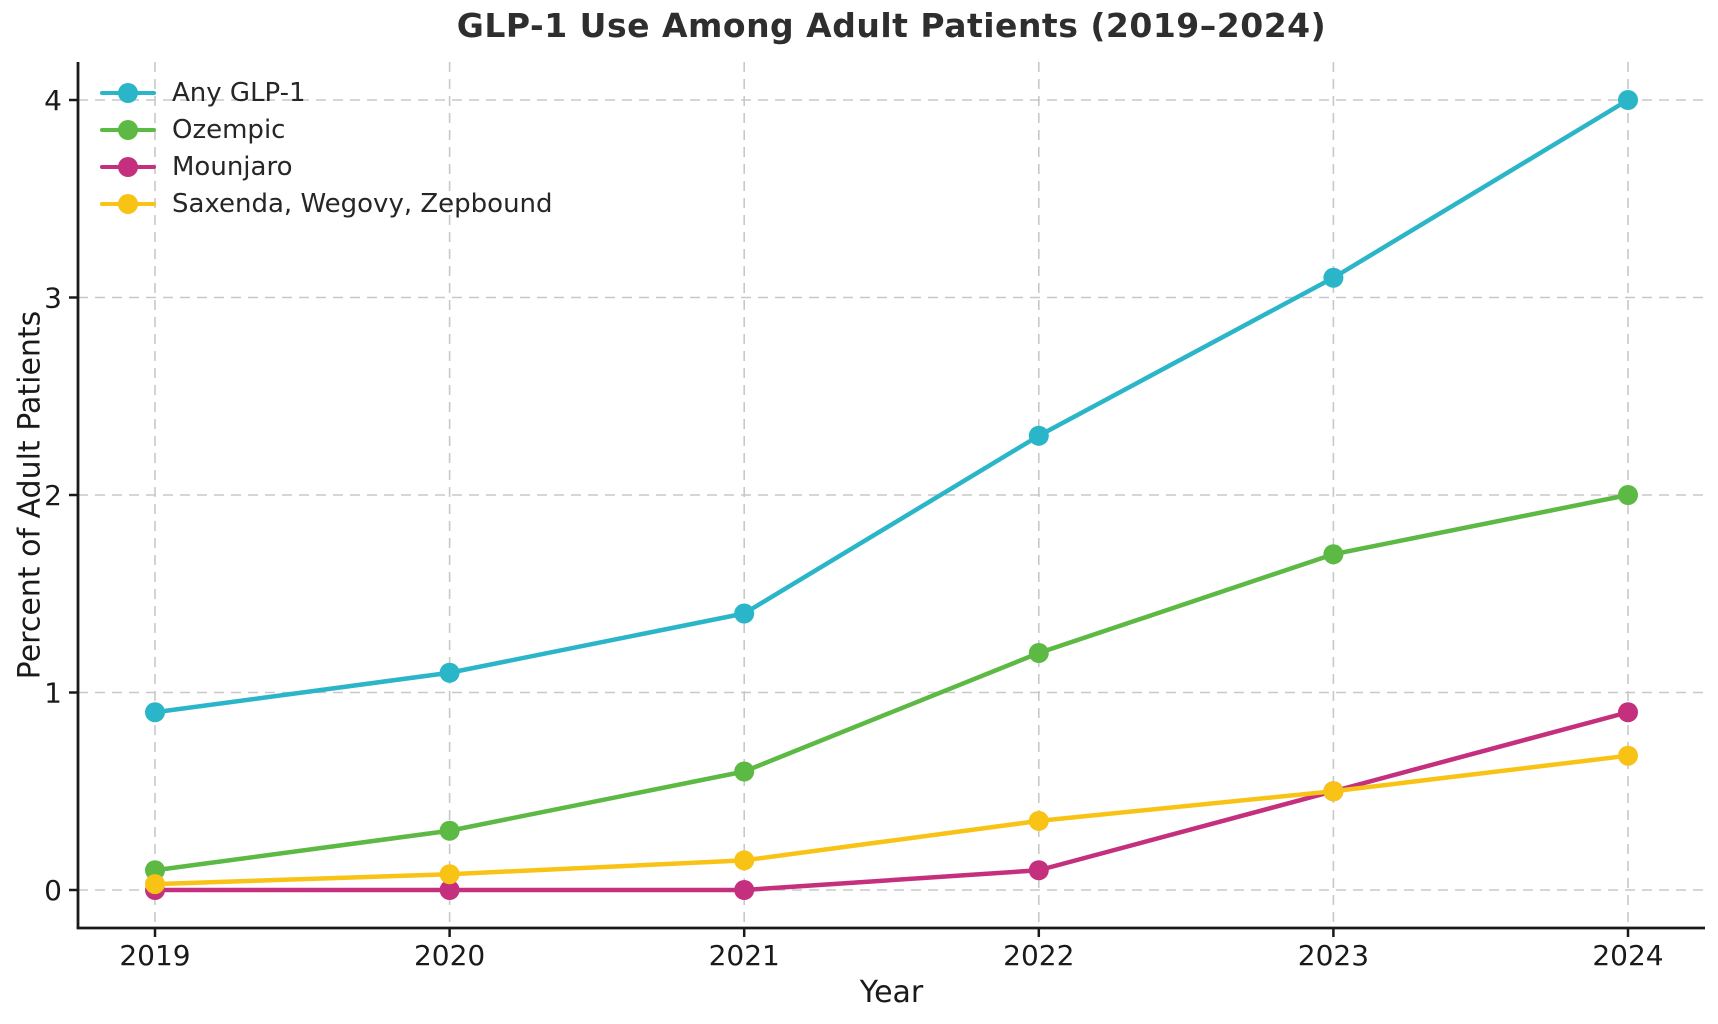 This screenshot has height=1024, width=1718. I want to click on series-line, so click(891, 820).